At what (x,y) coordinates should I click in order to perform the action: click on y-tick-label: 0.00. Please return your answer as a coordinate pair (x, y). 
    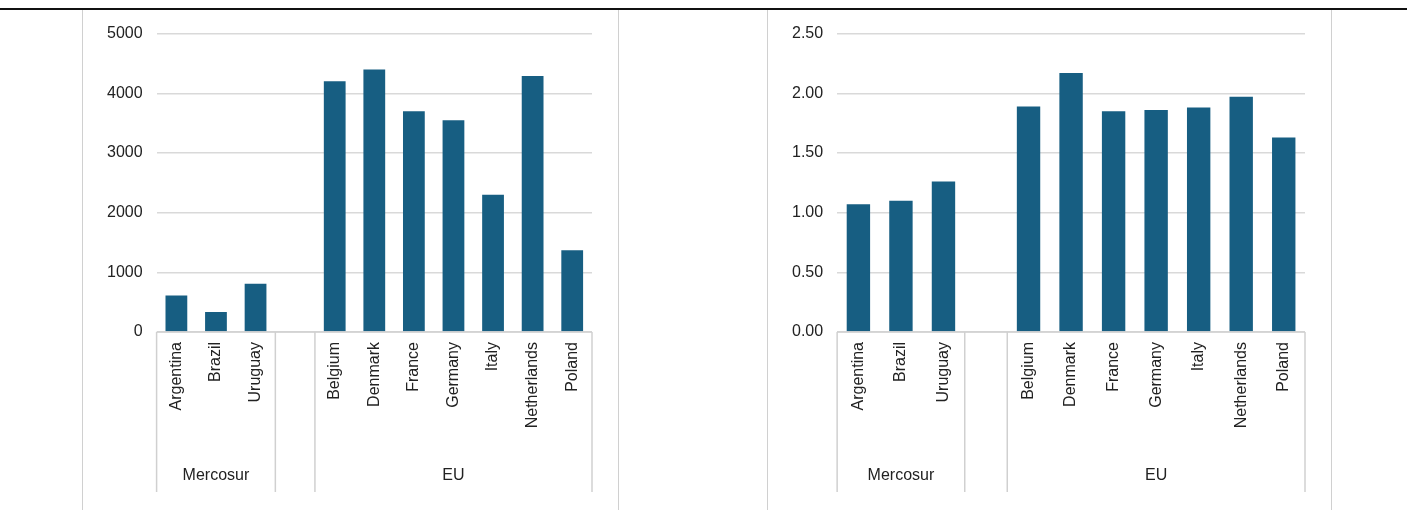
    Looking at the image, I should click on (808, 331).